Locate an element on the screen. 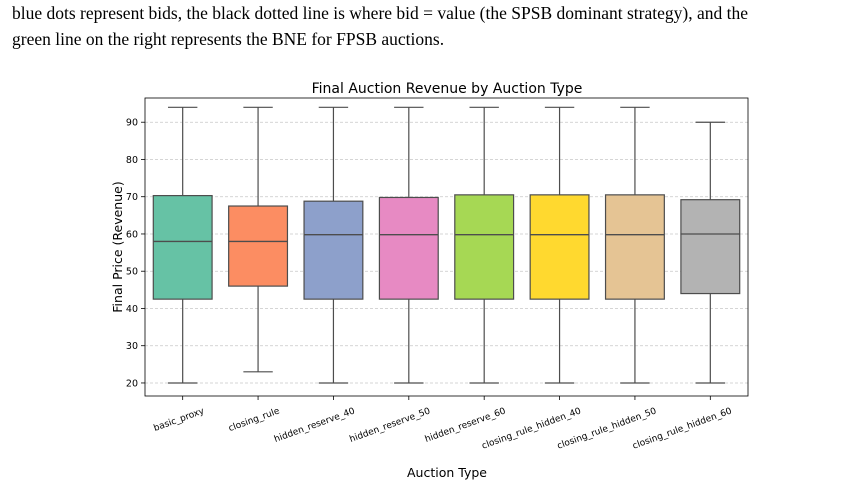 The height and width of the screenshot is (486, 850). y-ticks: 20 30 40 50 60 70 80 90 is located at coordinates (135, 253).